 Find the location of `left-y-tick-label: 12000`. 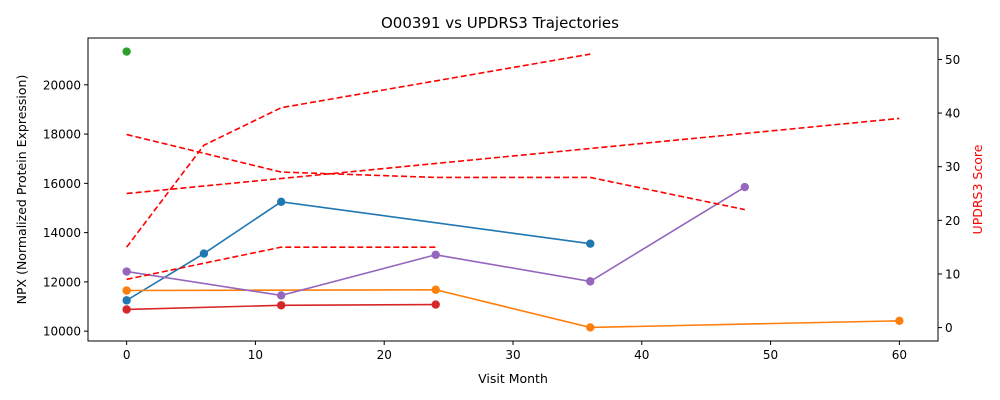

left-y-tick-label: 12000 is located at coordinates (62, 282).